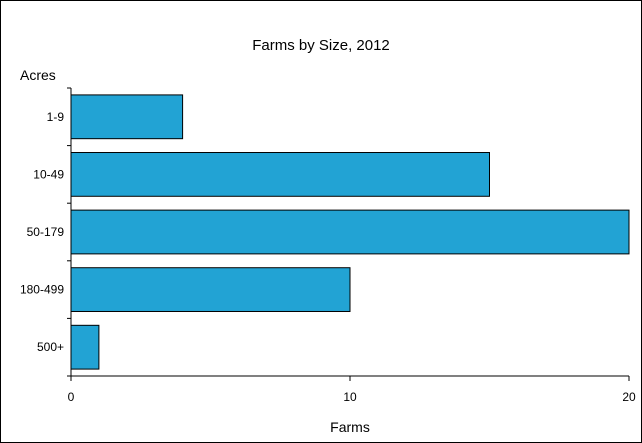 The image size is (642, 443). What do you see at coordinates (85, 347) in the screenshot?
I see `bar-500+` at bounding box center [85, 347].